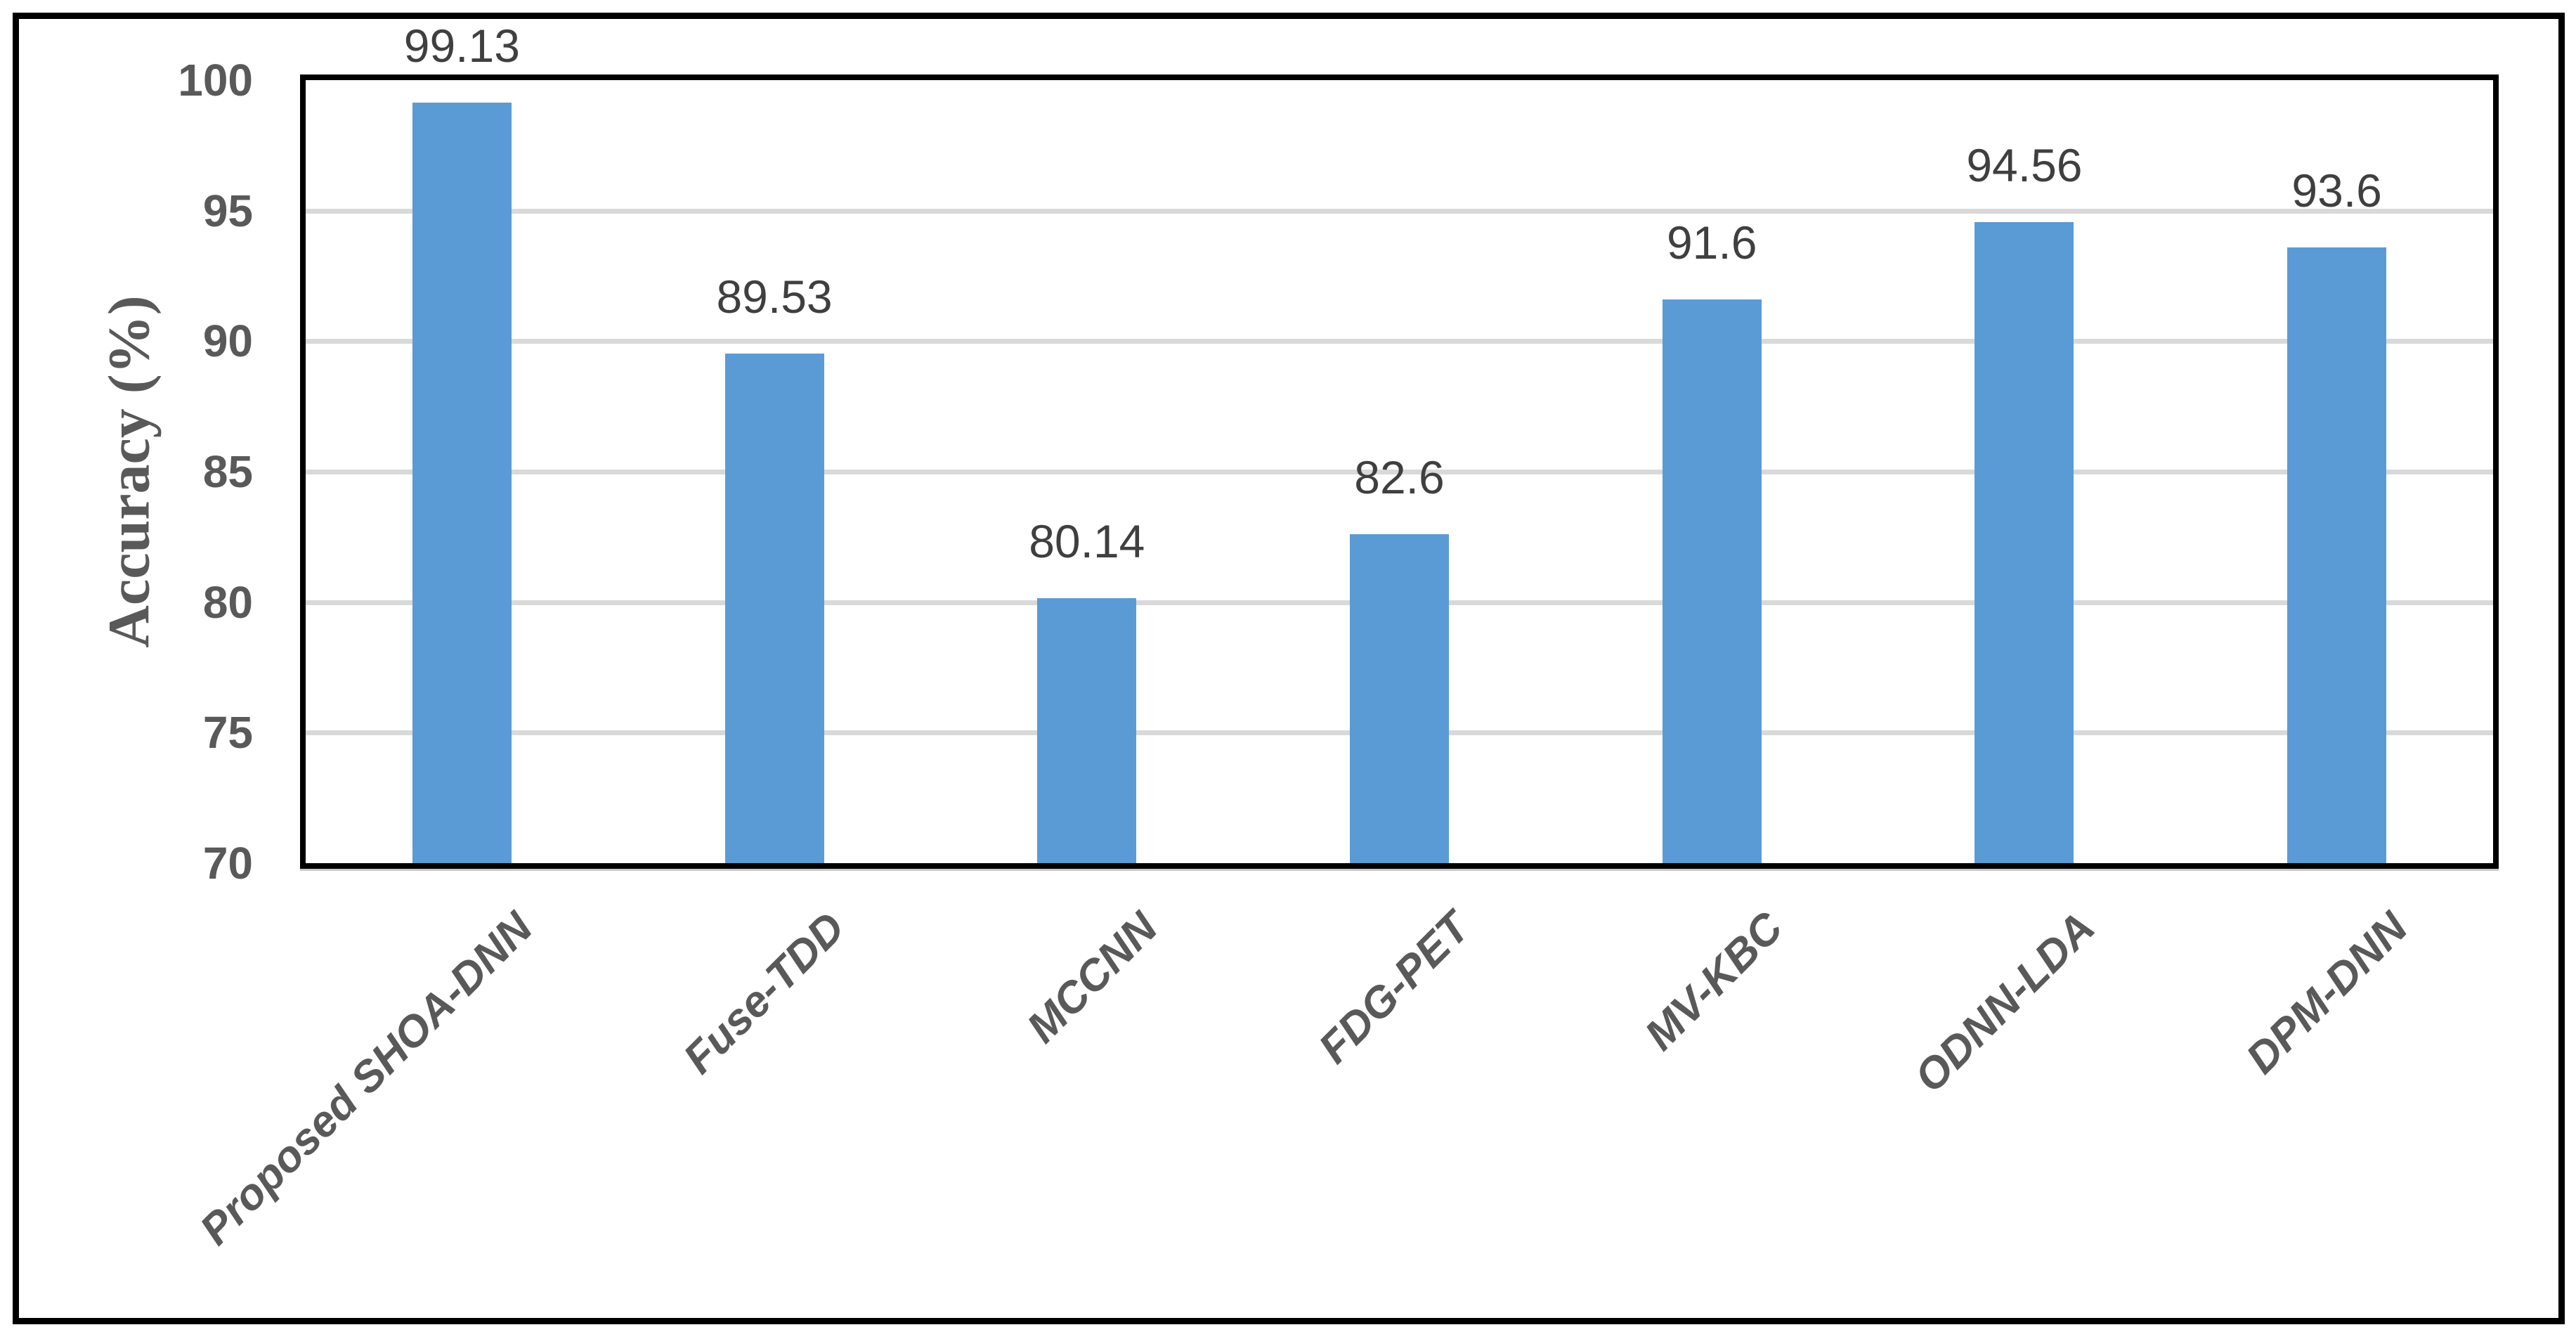 The width and height of the screenshot is (2576, 1332). What do you see at coordinates (1087, 541) in the screenshot?
I see `data-label: 80.14` at bounding box center [1087, 541].